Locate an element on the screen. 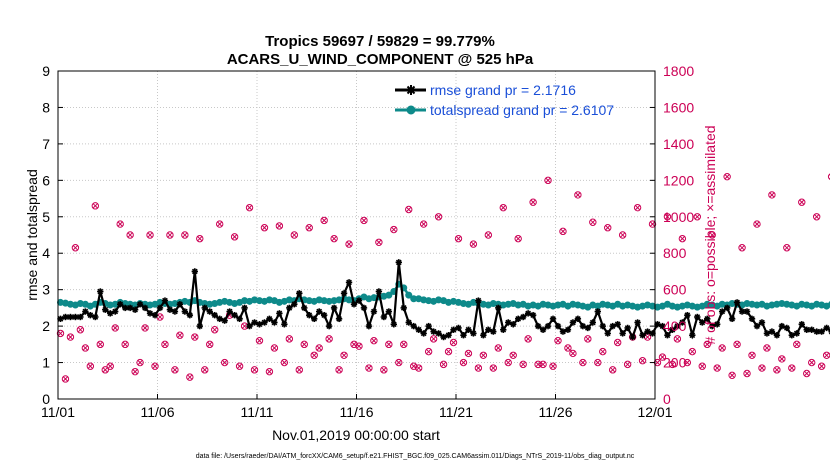 The width and height of the screenshot is (830, 470). y-left-tick-label: 9 is located at coordinates (46, 71).